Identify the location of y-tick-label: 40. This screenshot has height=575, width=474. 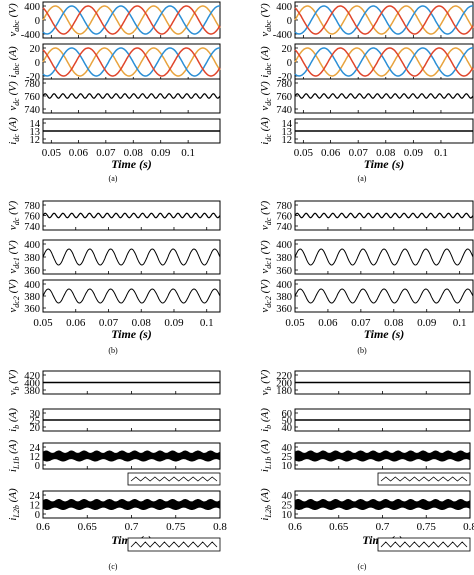
(287, 448).